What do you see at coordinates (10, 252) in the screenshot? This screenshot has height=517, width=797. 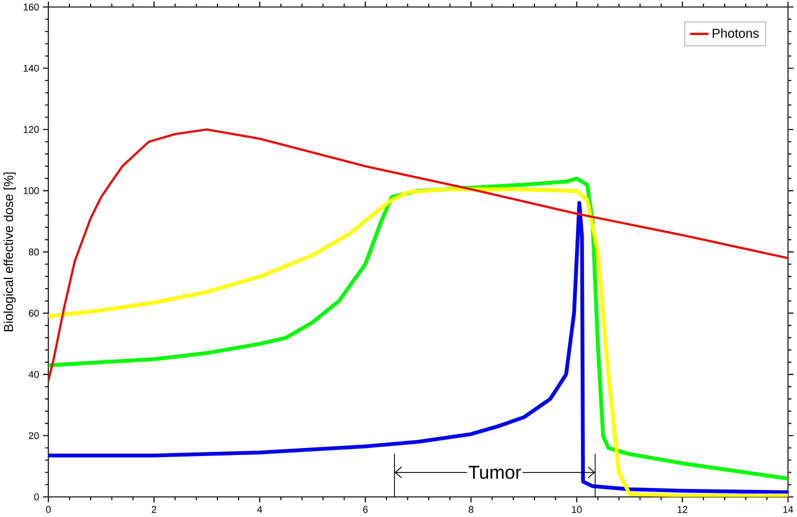 I see `y-axis-title: Biological effective dose [%]` at bounding box center [10, 252].